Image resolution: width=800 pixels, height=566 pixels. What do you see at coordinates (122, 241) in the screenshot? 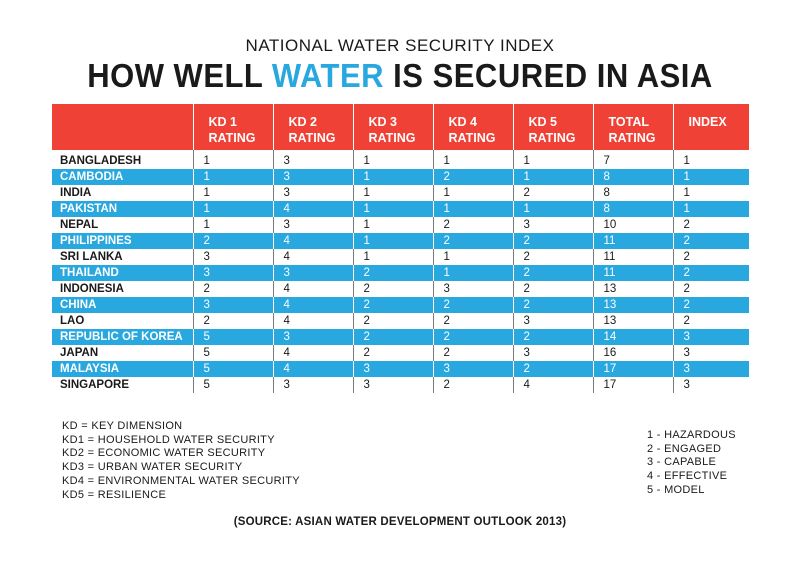
I see `country-cell: PHILIPPINES` at bounding box center [122, 241].